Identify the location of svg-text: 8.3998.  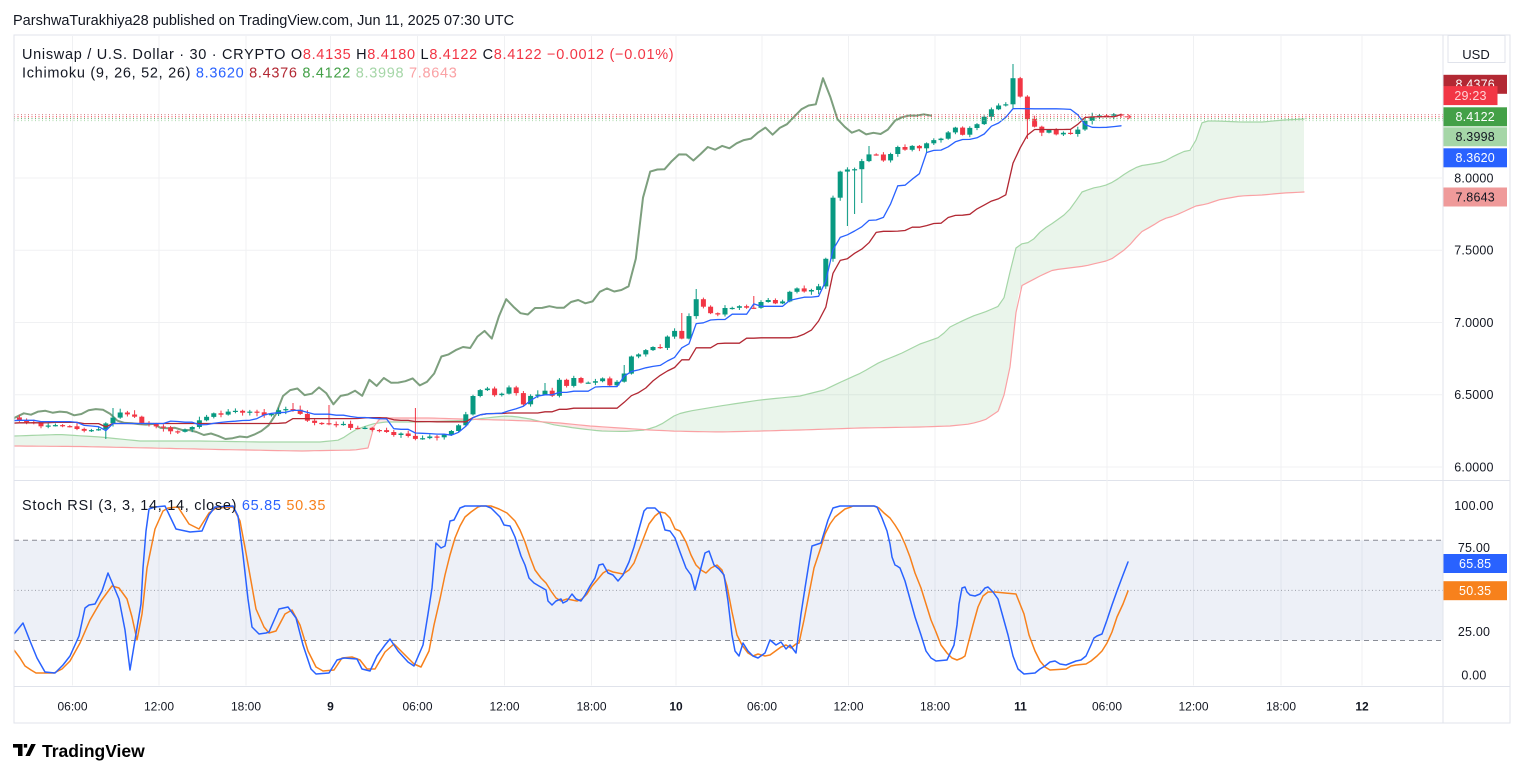
(1474, 137).